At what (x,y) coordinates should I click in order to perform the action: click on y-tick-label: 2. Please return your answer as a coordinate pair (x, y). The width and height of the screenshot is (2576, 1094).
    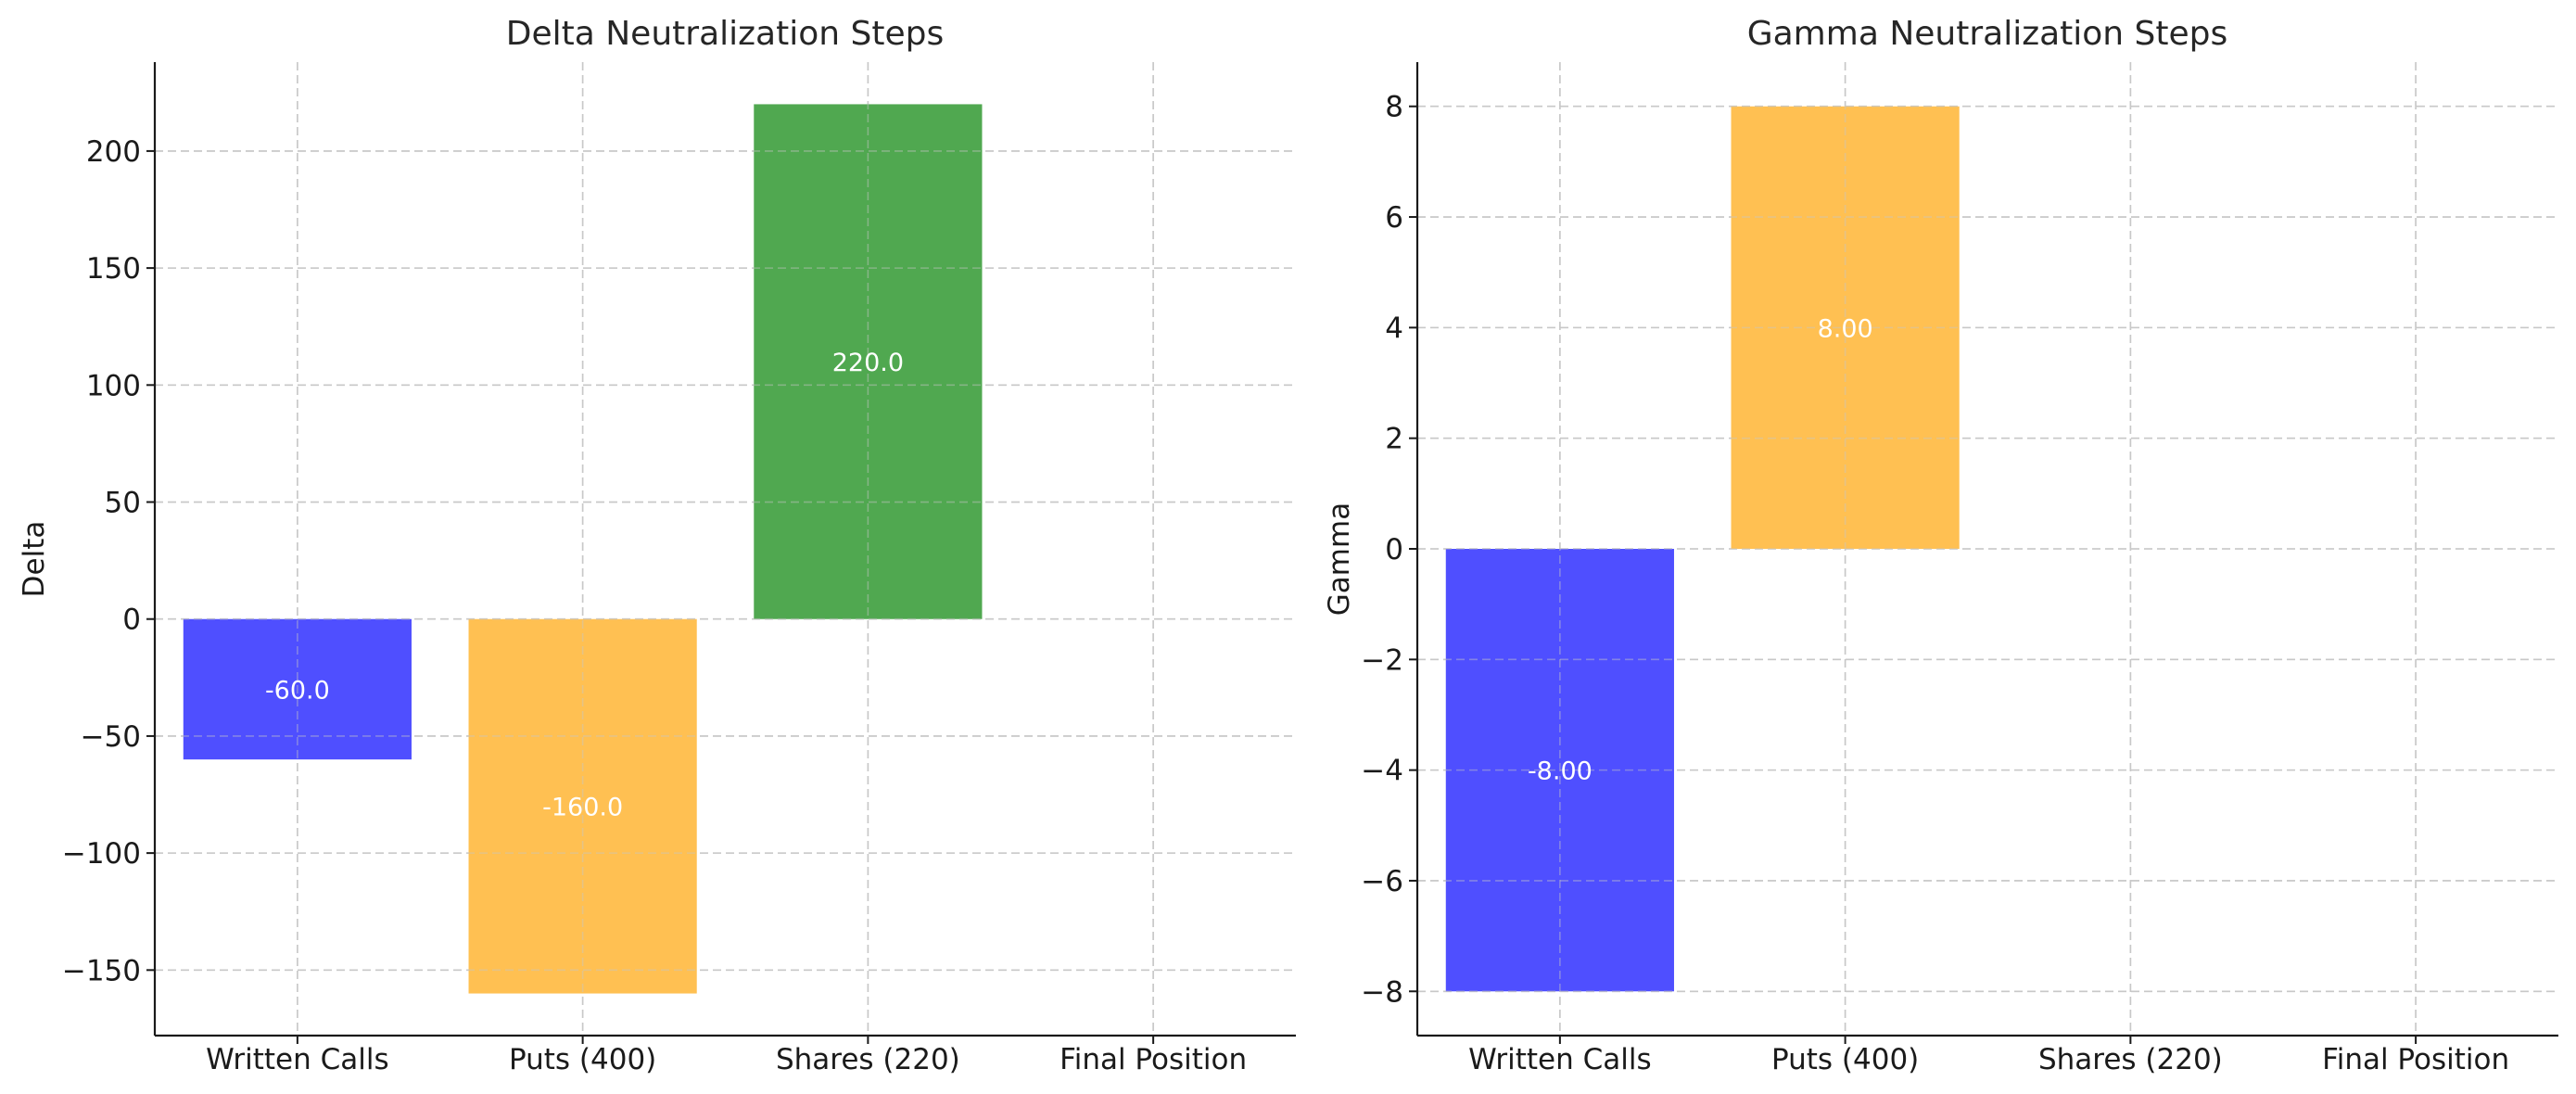
    Looking at the image, I should click on (1394, 439).